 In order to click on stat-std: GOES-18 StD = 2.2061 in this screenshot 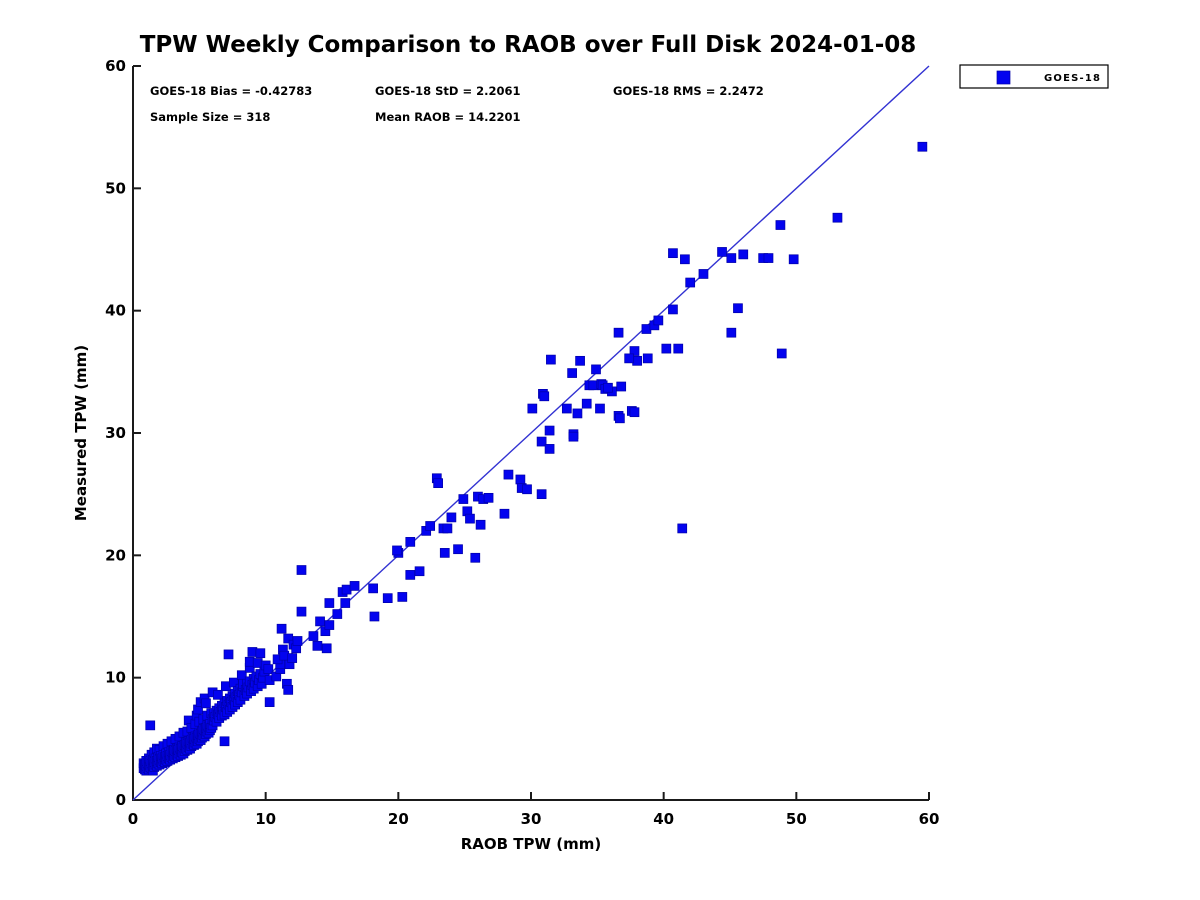, I will do `click(447, 91)`.